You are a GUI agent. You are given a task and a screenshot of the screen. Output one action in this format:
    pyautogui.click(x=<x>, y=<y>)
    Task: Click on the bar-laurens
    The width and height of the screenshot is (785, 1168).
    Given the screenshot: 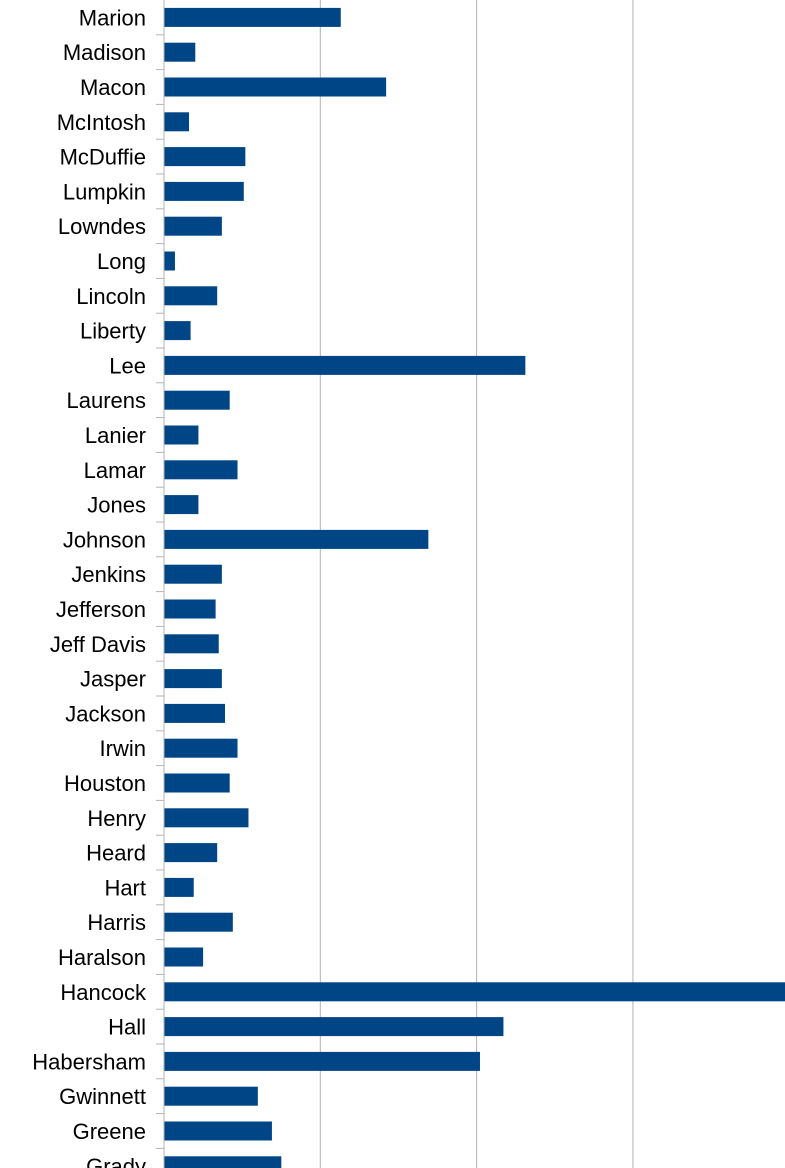 What is the action you would take?
    pyautogui.click(x=197, y=400)
    